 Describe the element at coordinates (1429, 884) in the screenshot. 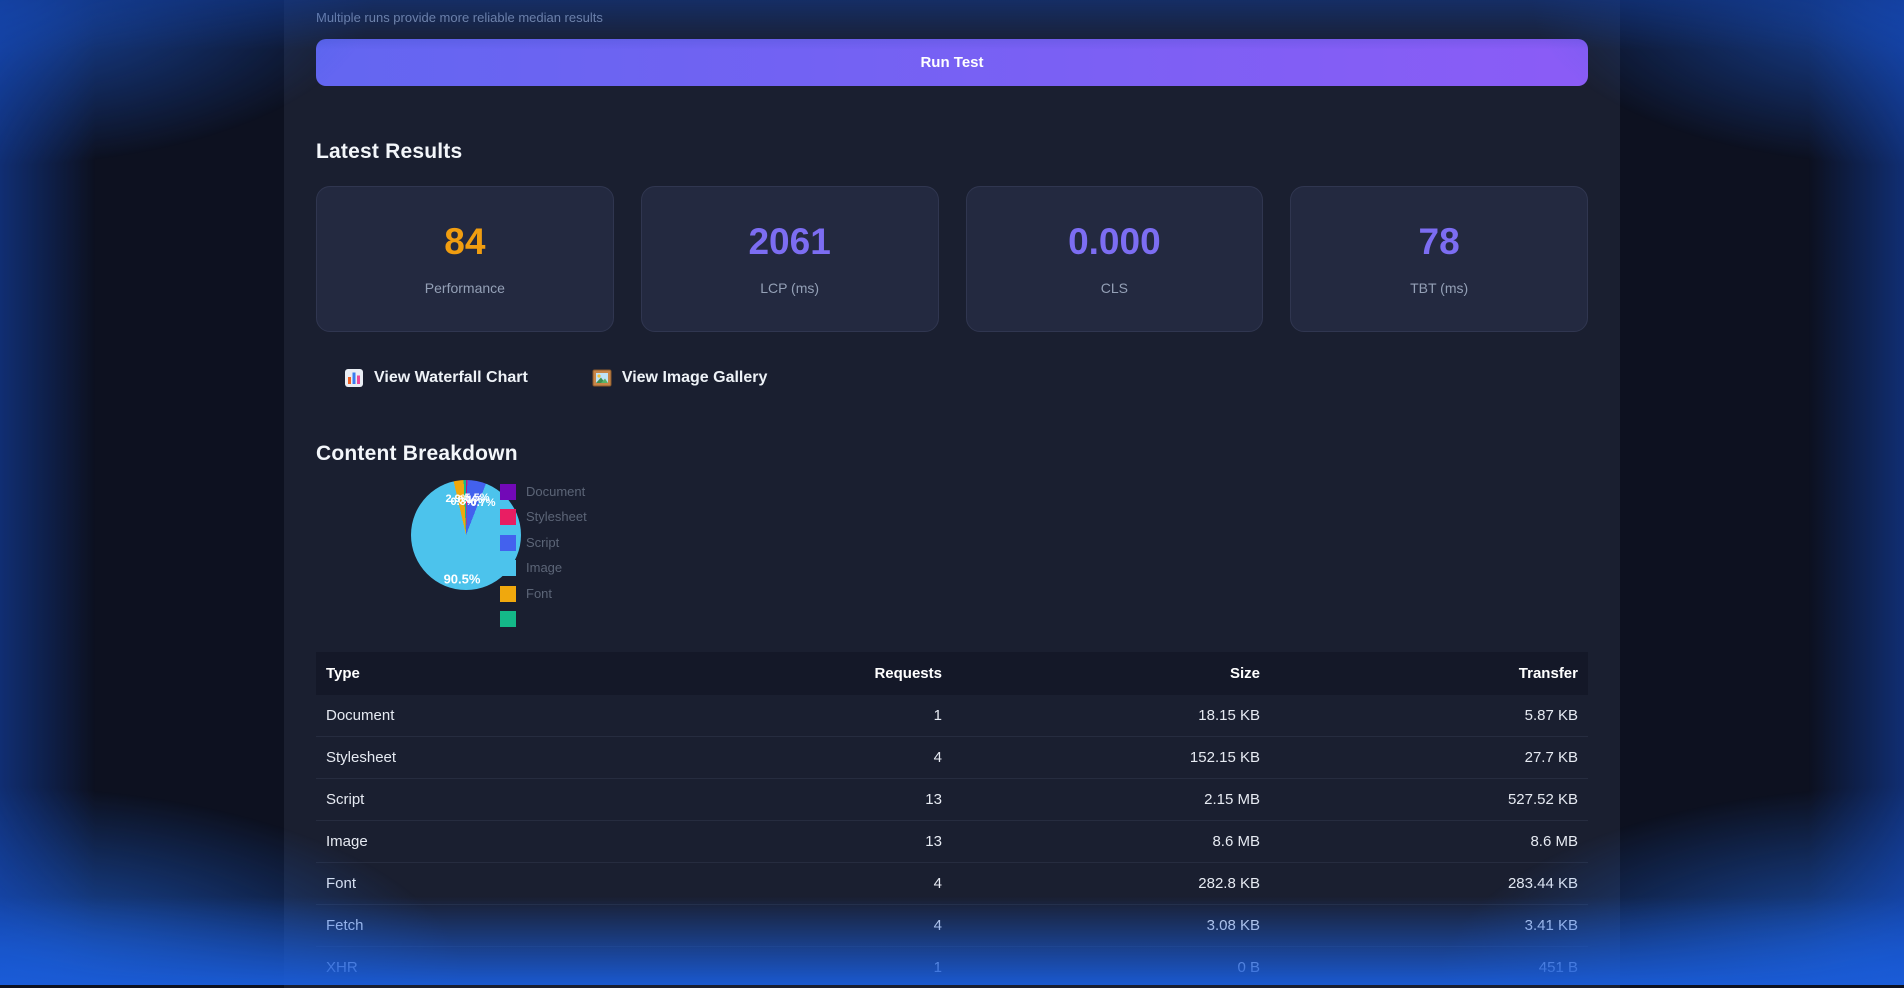

I see `cell-value: 283.44 KB` at that location.